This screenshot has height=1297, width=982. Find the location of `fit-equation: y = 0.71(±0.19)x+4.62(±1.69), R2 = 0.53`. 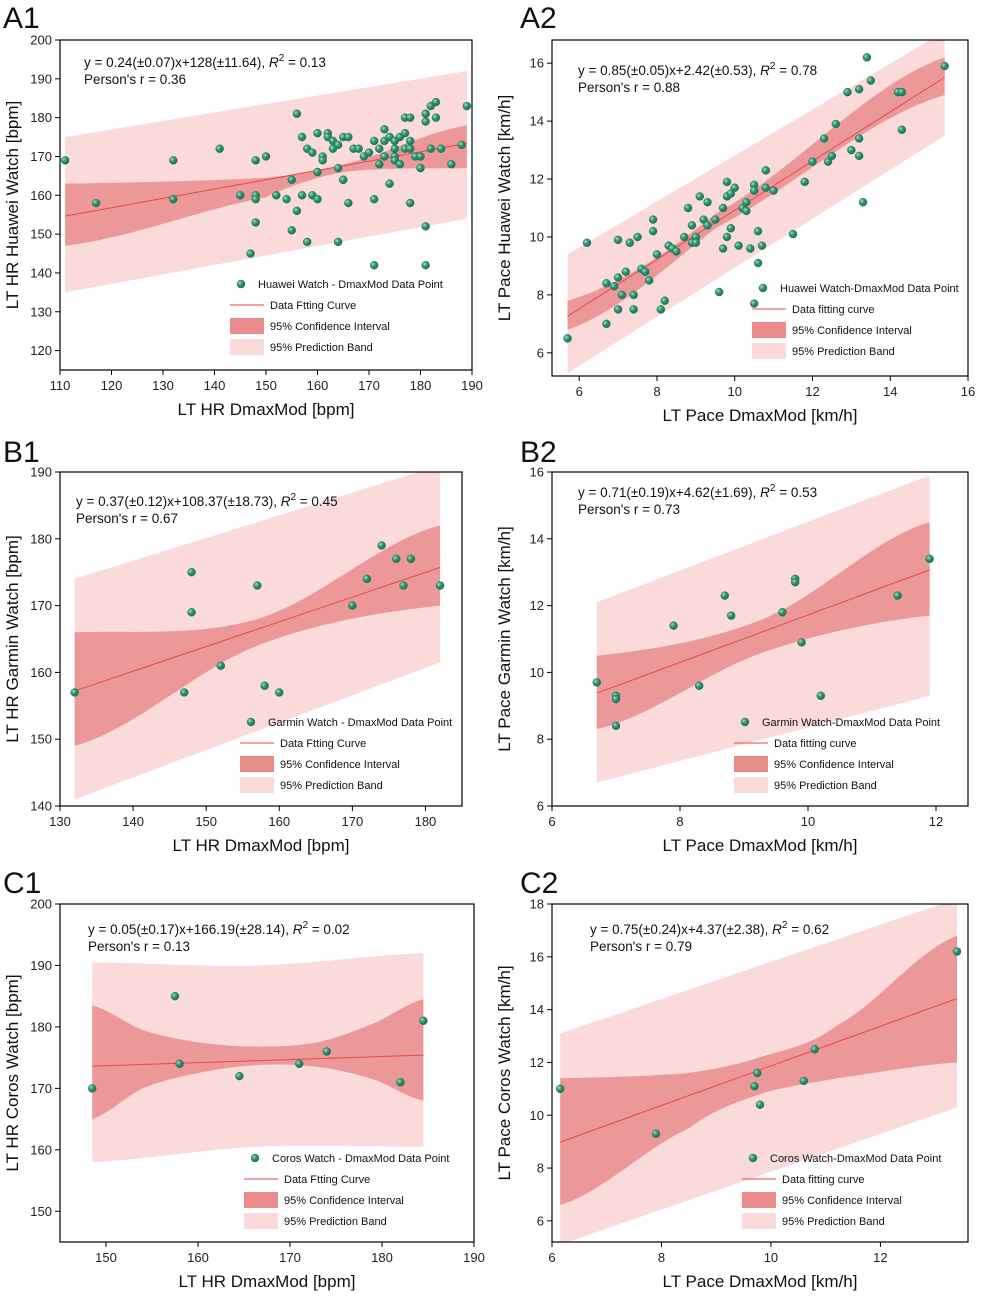

fit-equation: y = 0.71(±0.19)x+4.62(±1.69), R2 = 0.53 is located at coordinates (697, 491).